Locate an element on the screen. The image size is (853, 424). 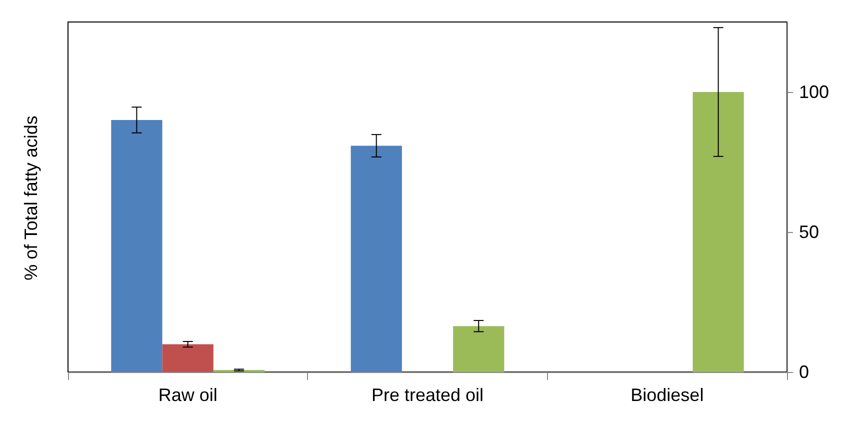
x-tick-label: Pre treated oil is located at coordinates (427, 395).